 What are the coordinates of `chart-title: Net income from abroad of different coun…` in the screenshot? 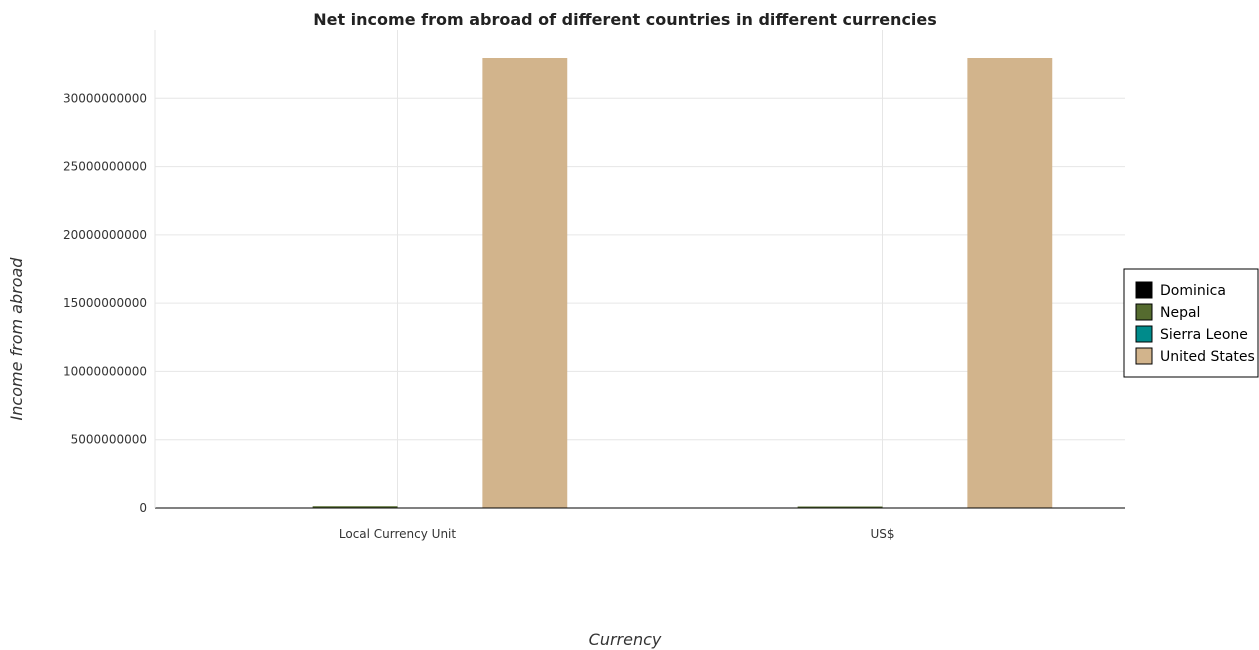 It's located at (625, 19).